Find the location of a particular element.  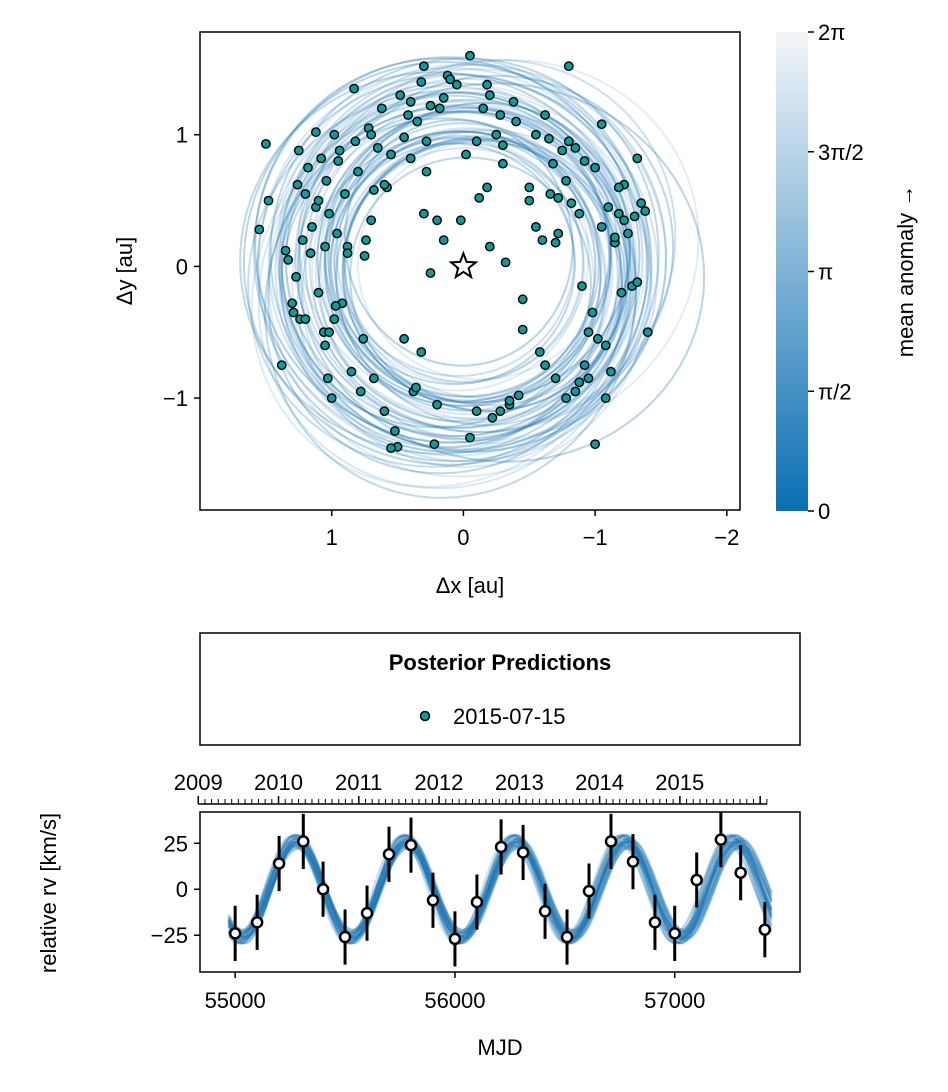

colorbar-tick-label: π is located at coordinates (825, 272).